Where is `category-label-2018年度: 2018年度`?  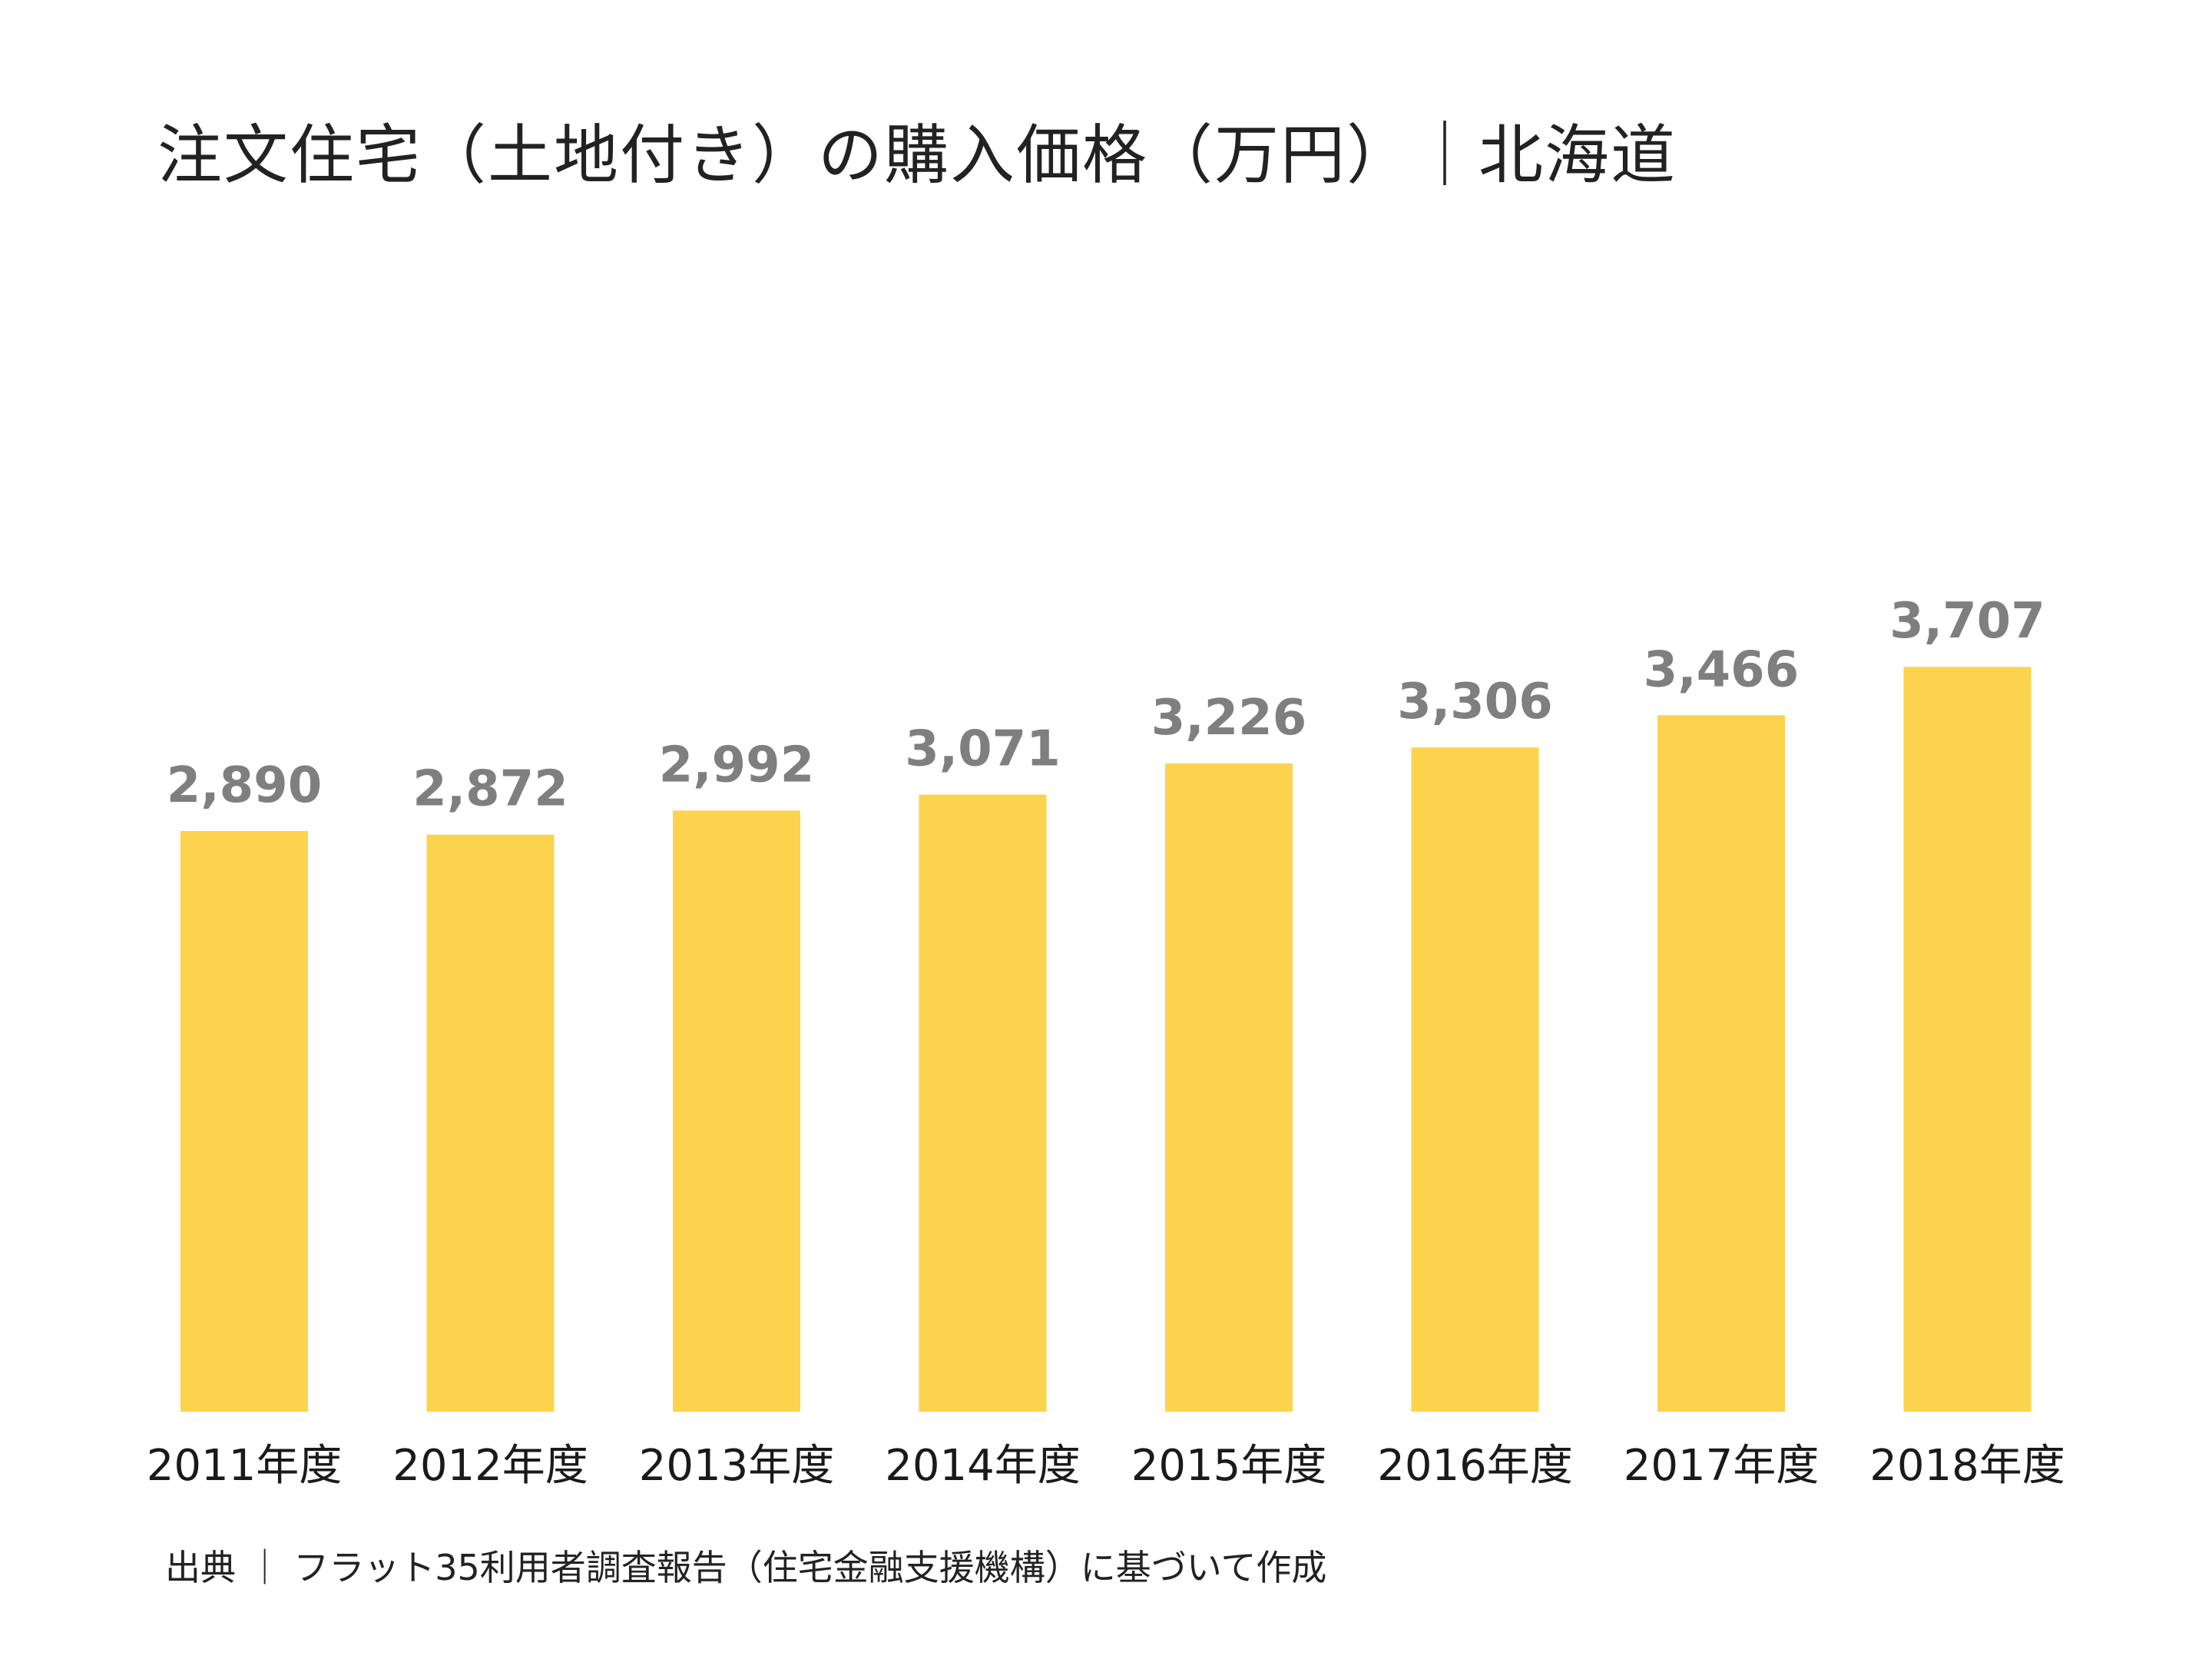
category-label-2018年度: 2018年度 is located at coordinates (1967, 1466).